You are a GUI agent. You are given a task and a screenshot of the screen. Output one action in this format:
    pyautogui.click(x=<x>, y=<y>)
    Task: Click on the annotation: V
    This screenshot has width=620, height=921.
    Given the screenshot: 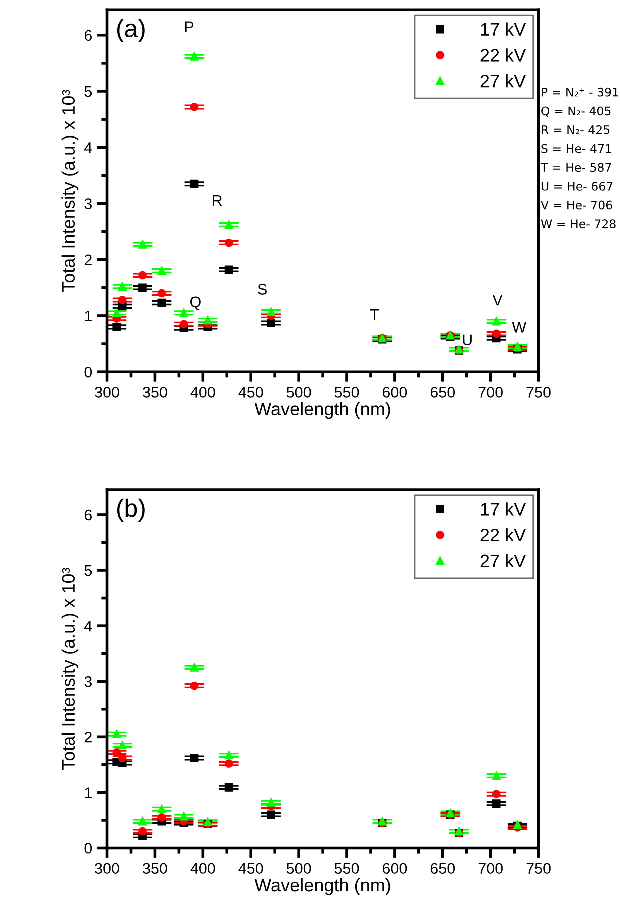 What is the action you would take?
    pyautogui.click(x=497, y=300)
    